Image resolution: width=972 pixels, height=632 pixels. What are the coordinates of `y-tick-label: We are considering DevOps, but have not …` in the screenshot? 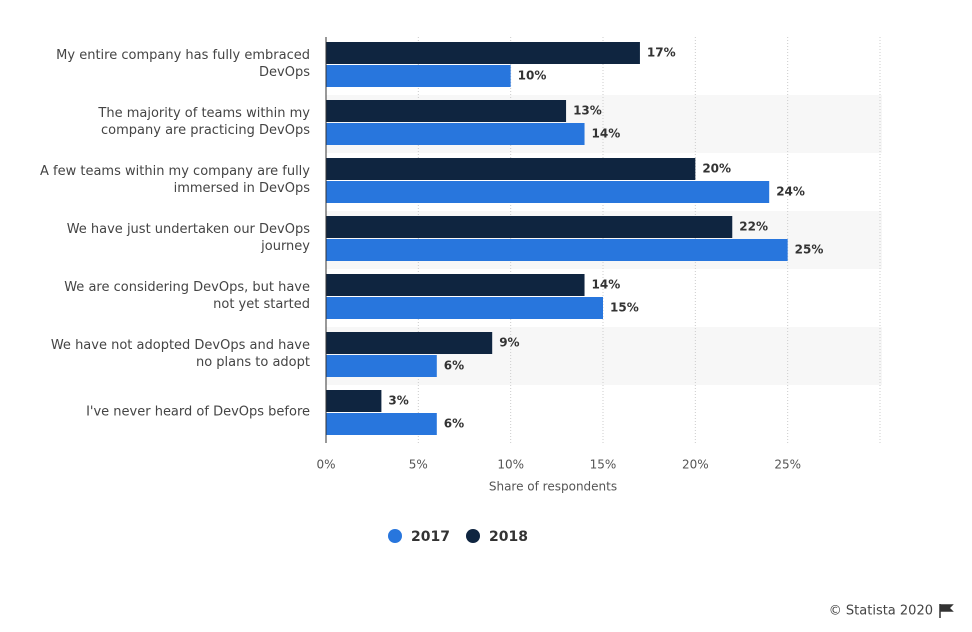 It's located at (187, 296).